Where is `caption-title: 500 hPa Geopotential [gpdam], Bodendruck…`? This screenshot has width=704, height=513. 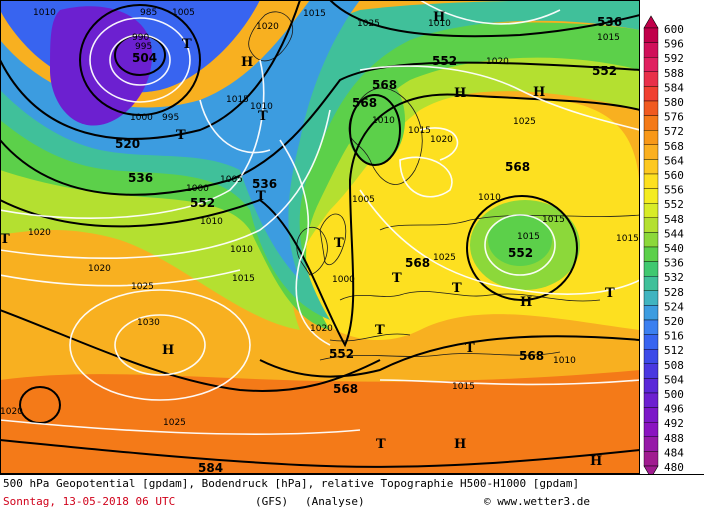
caption-title: 500 hPa Geopotential [gpdam], Bodendruck… is located at coordinates (291, 483).